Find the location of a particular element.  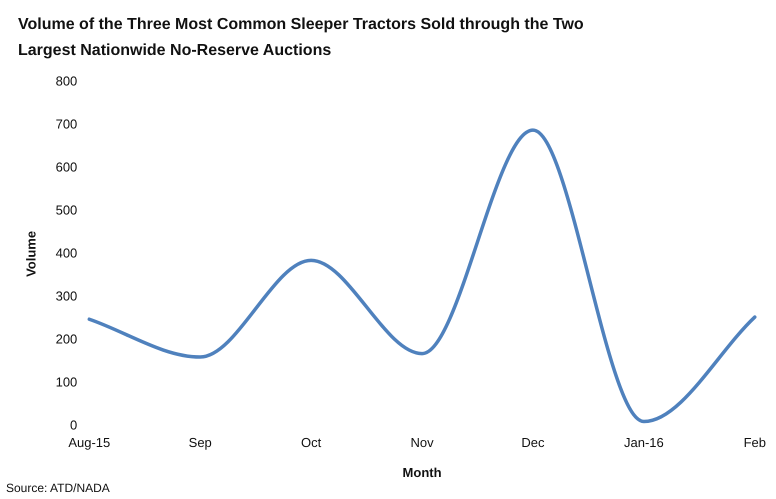

x-tick-label: Dec is located at coordinates (533, 442).